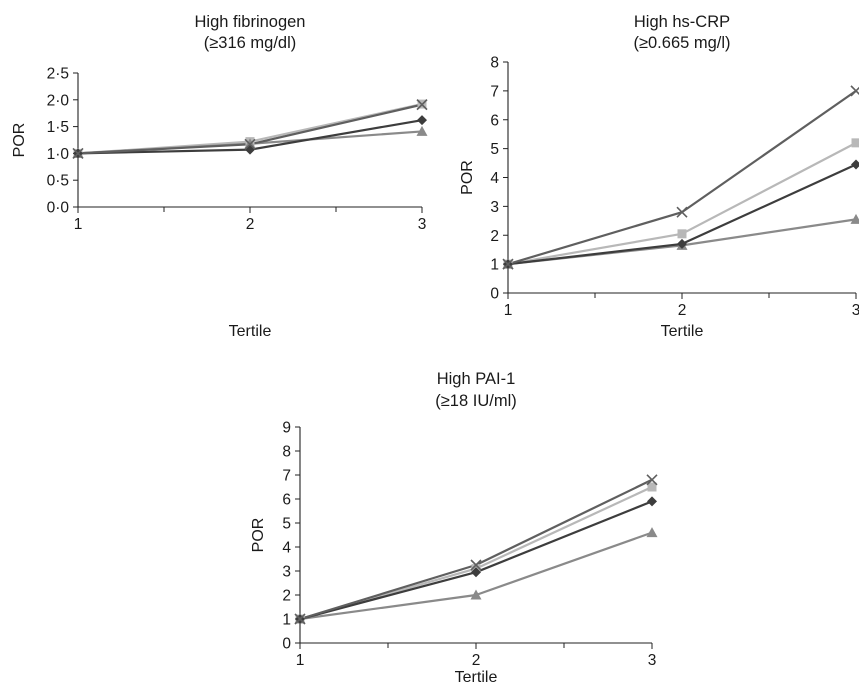 The image size is (859, 689). I want to click on chart-title: High PAI-1, so click(476, 379).